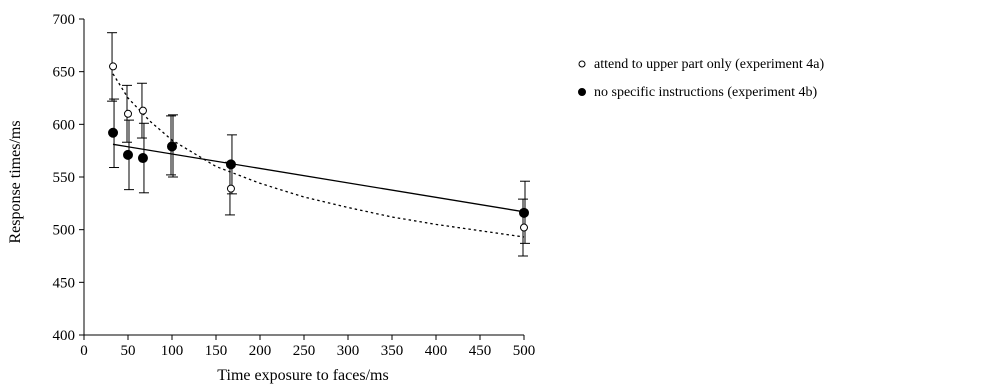 This screenshot has width=986, height=385. Describe the element at coordinates (172, 351) in the screenshot. I see `x-tick-label: 100` at that location.